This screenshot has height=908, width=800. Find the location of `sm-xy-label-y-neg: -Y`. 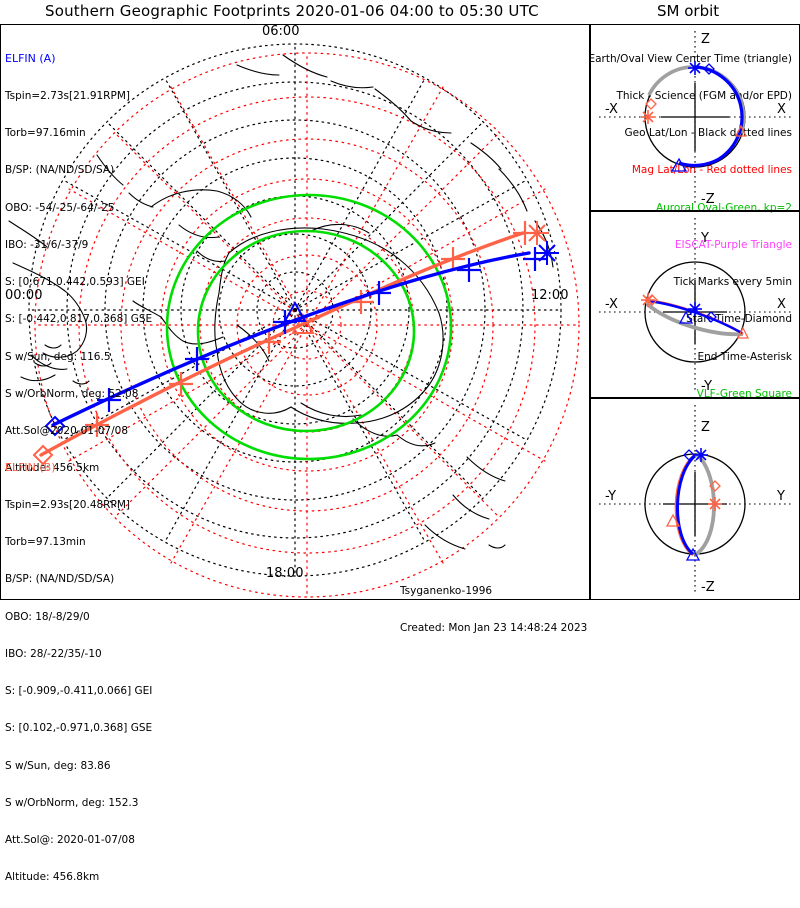

sm-xy-label-y-neg: -Y is located at coordinates (706, 386).